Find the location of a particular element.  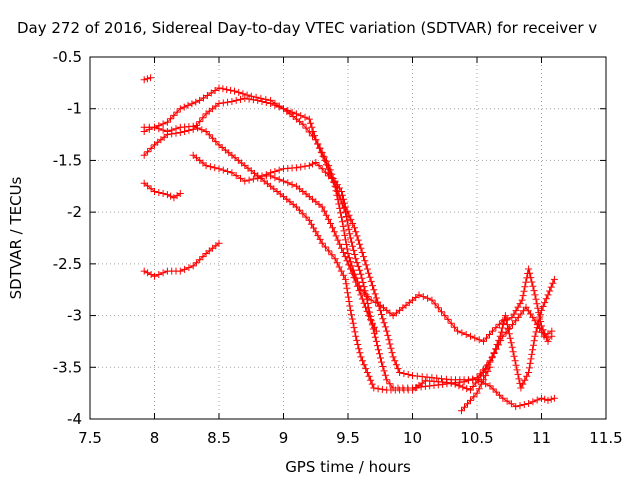

y-axis-label: SDTVAR / TECUs is located at coordinates (16, 237).